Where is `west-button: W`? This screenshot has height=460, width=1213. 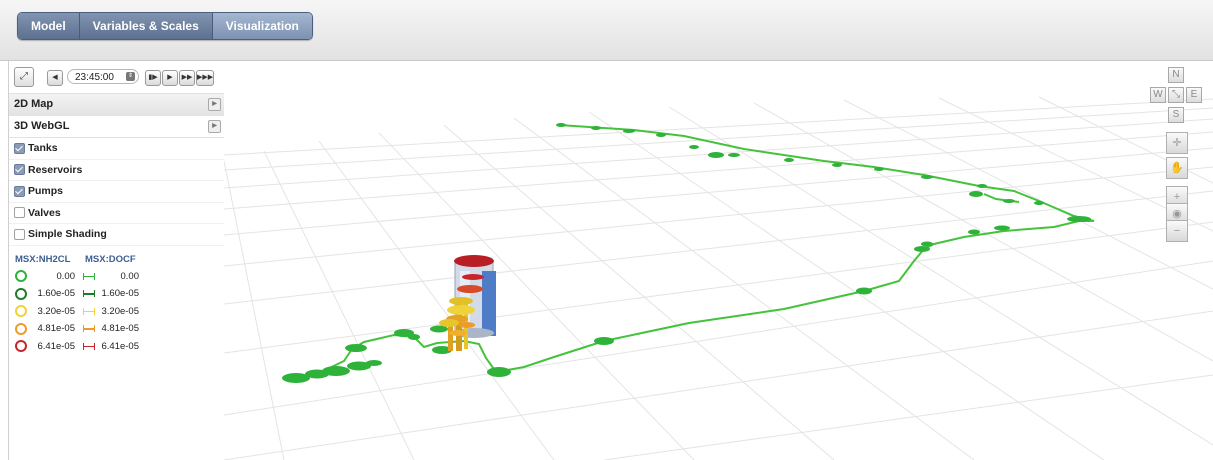 west-button: W is located at coordinates (1158, 95).